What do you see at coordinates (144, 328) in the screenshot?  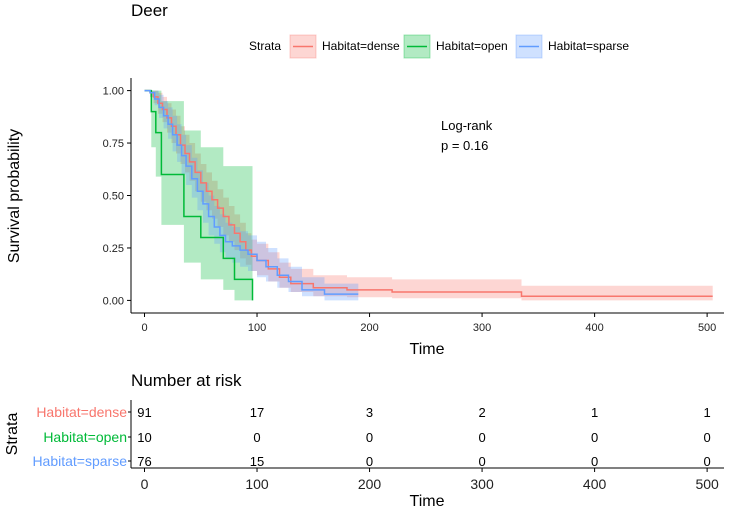 I see `x-tick-label: 0` at bounding box center [144, 328].